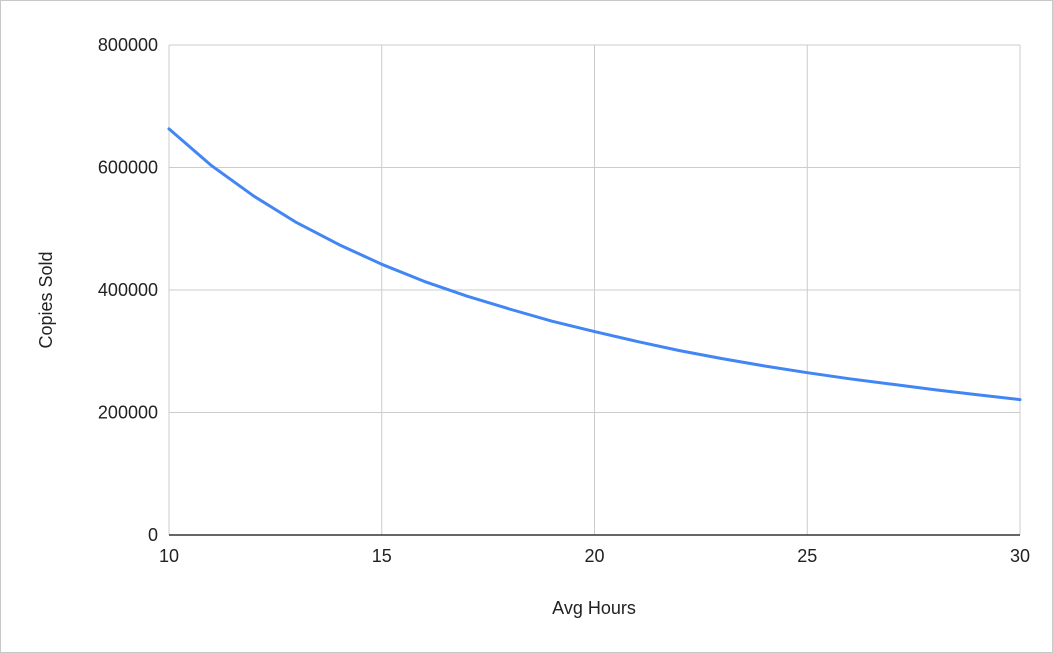 The width and height of the screenshot is (1053, 653). I want to click on y-axis-title: Copies Sold, so click(46, 299).